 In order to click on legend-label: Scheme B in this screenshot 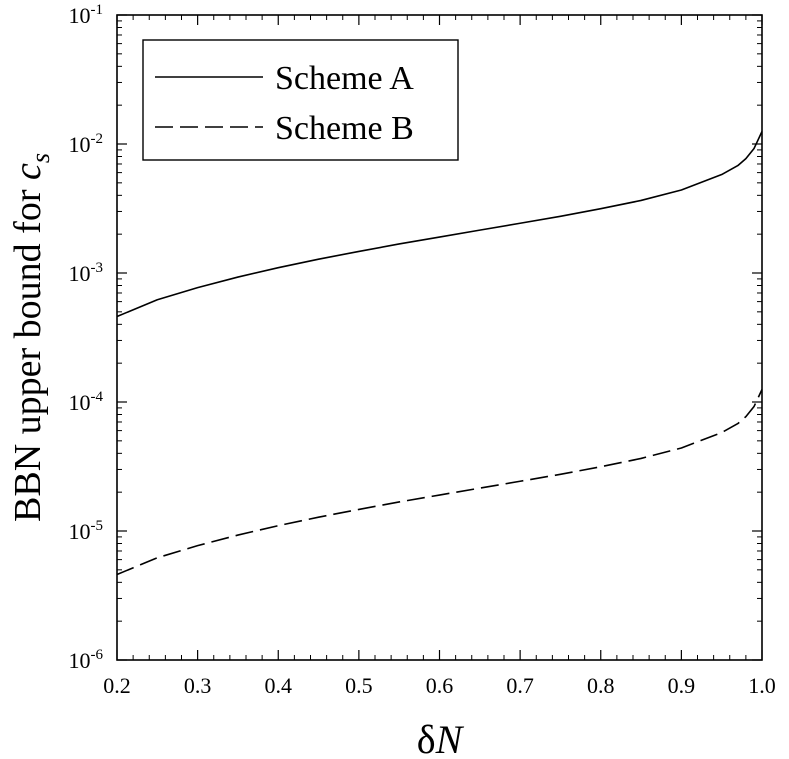, I will do `click(344, 128)`.